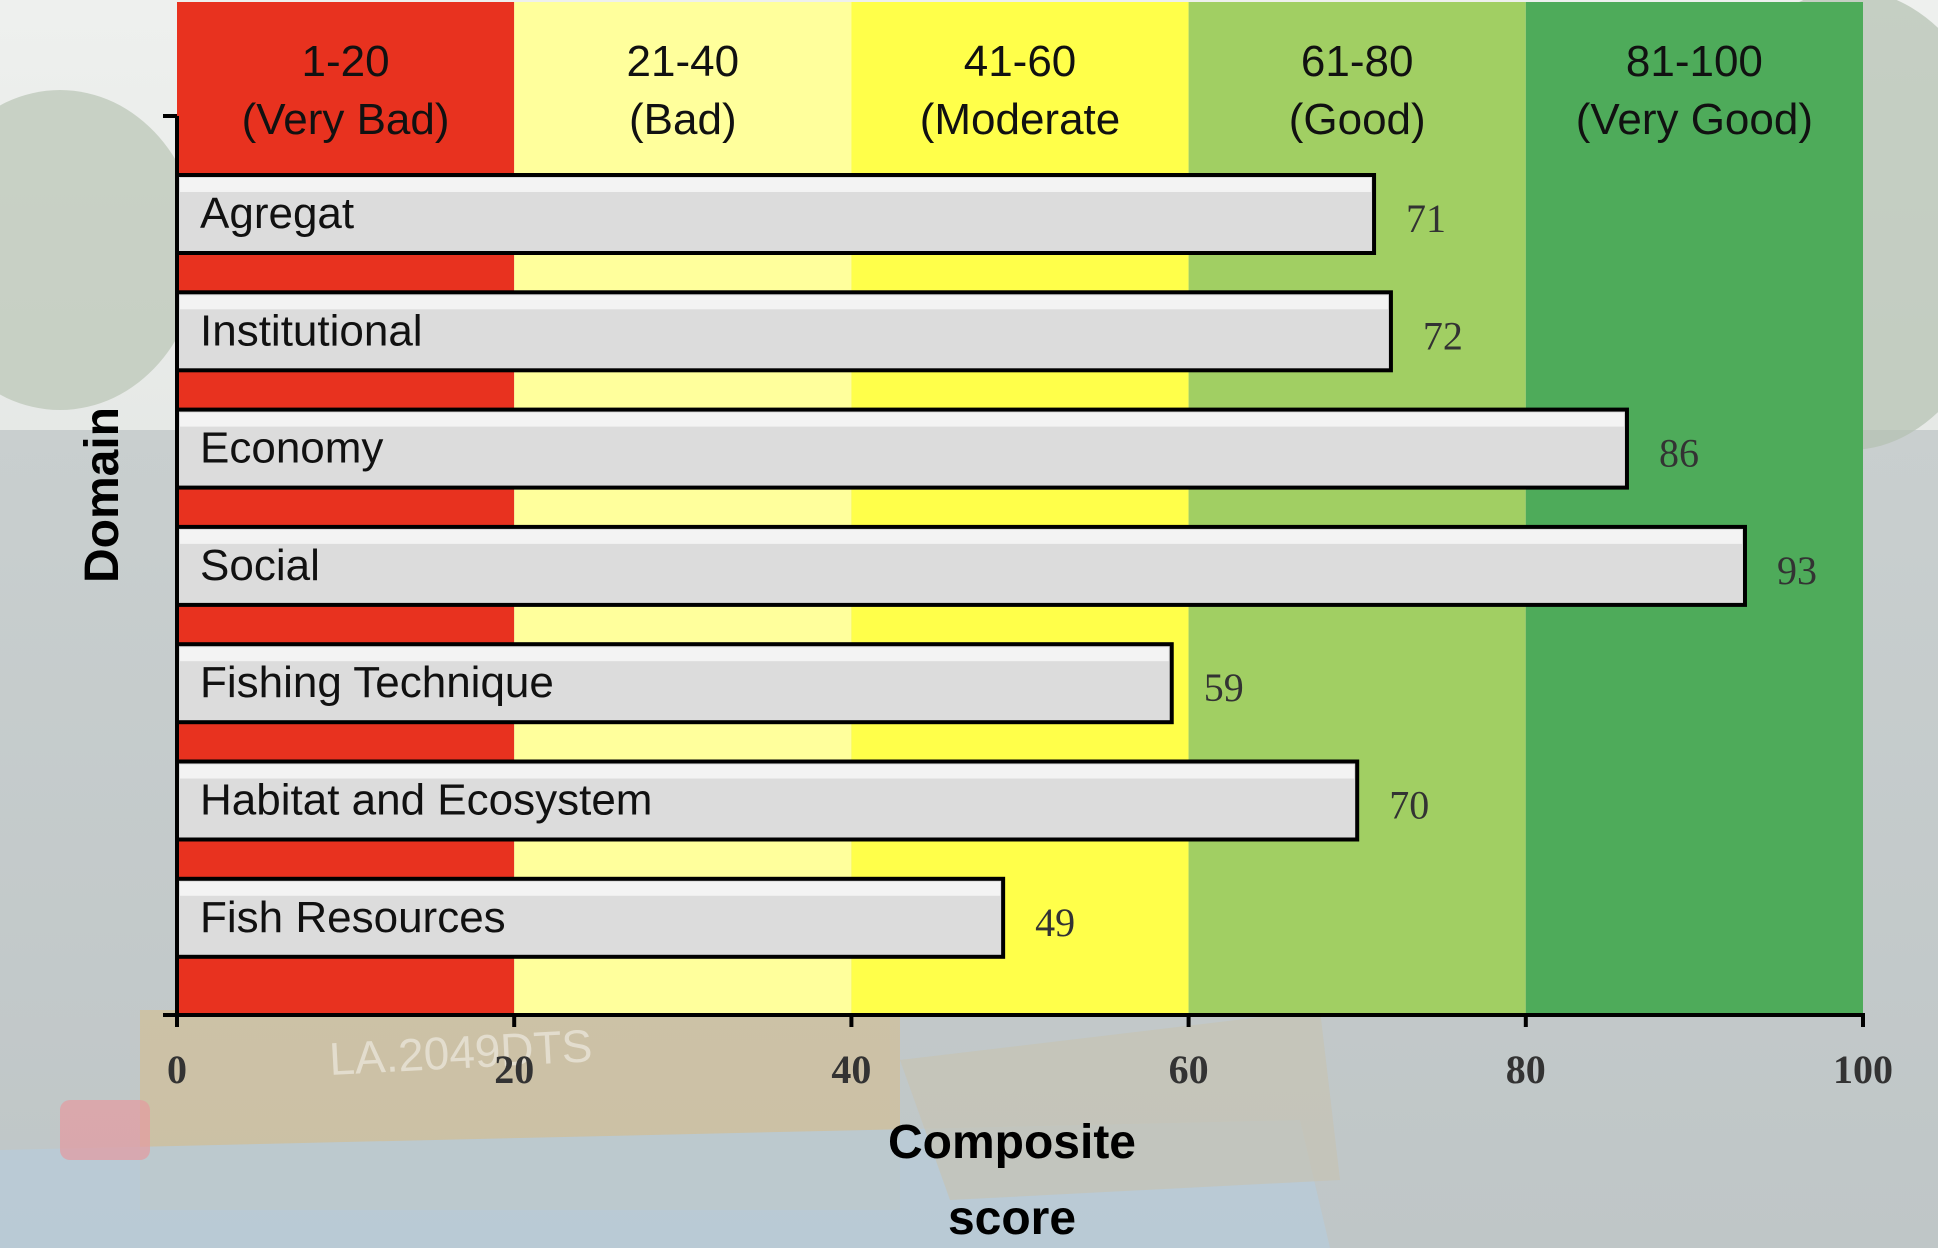  I want to click on x-tick-label-100: 100, so click(1863, 1069).